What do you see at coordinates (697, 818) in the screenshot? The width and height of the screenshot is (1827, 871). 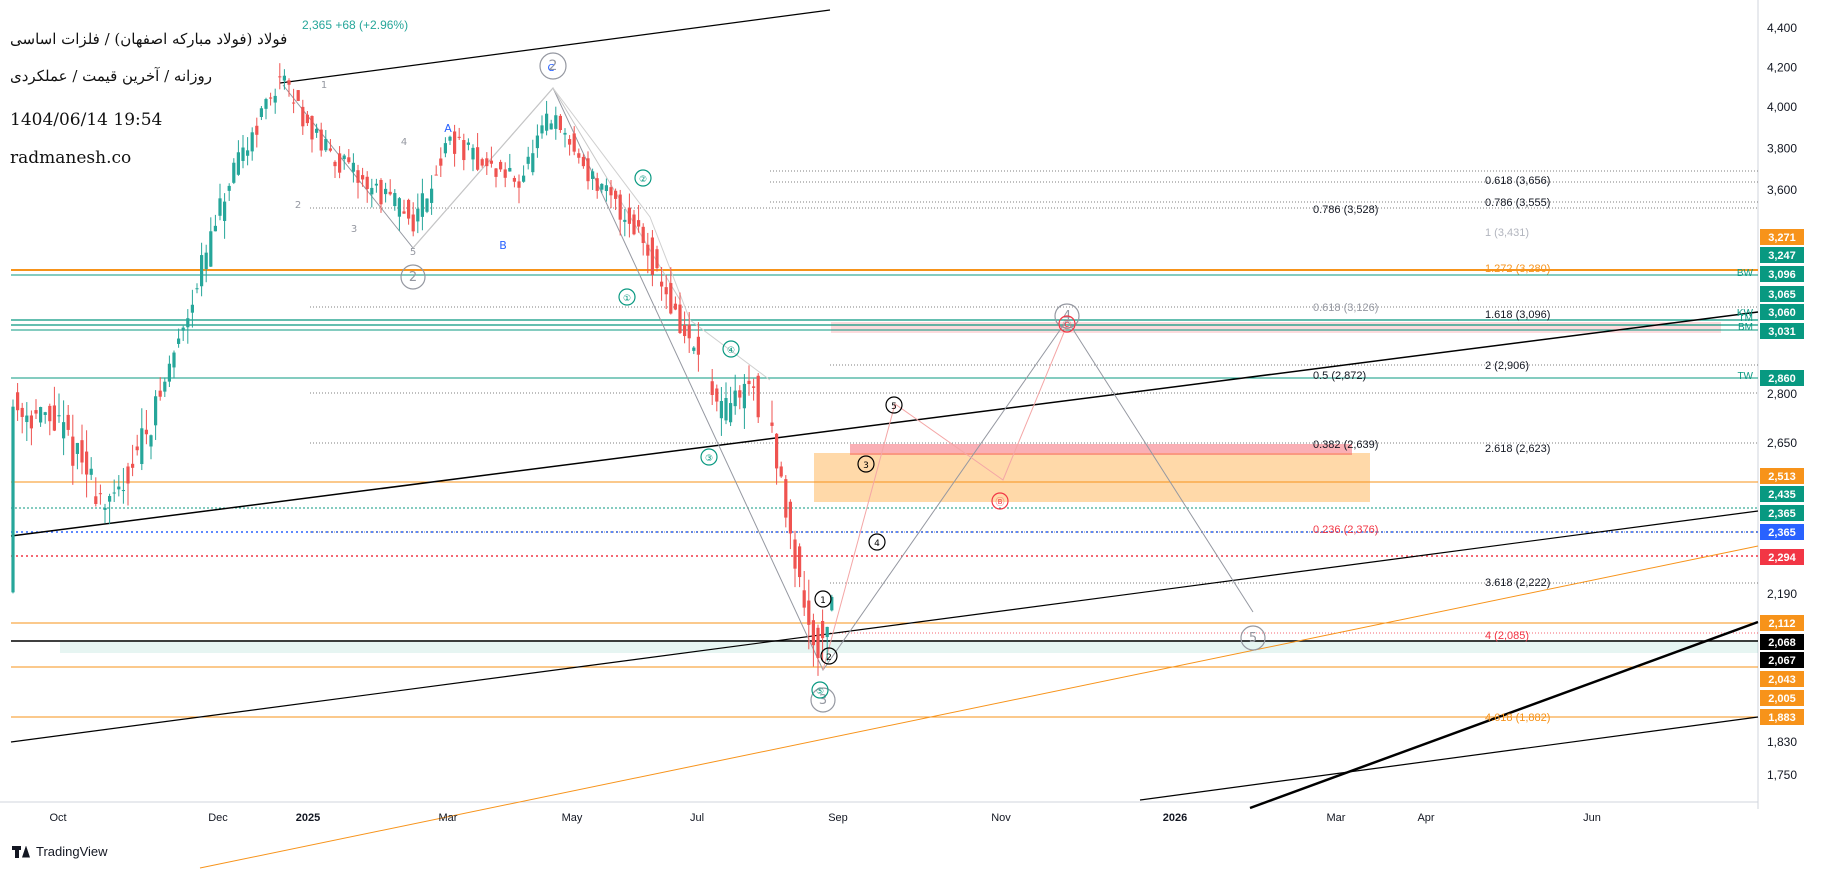 I see `x-tick-label: Jul` at bounding box center [697, 818].